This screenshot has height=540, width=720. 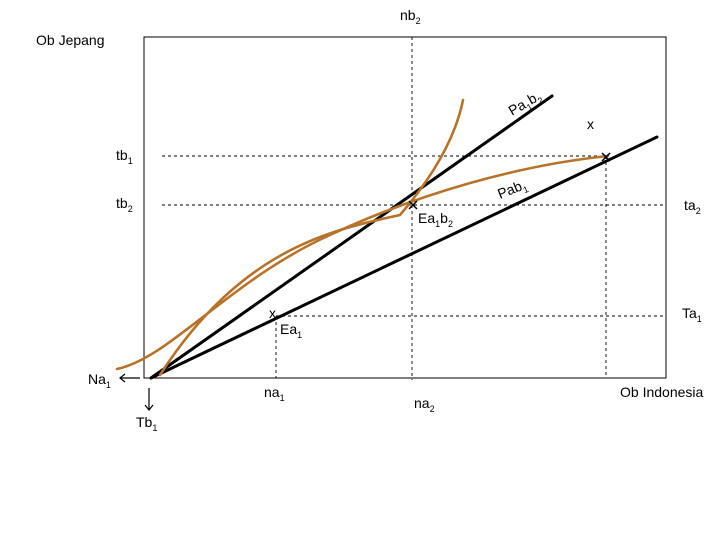 What do you see at coordinates (590, 124) in the screenshot?
I see `label-x-top: x` at bounding box center [590, 124].